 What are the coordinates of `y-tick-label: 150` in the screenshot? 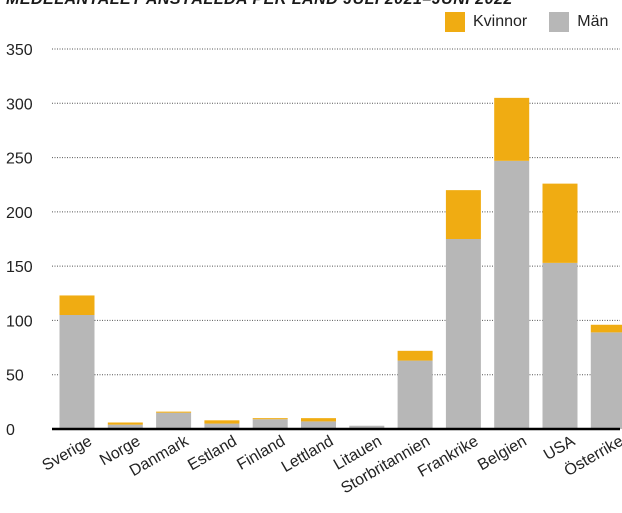 It's located at (19, 267).